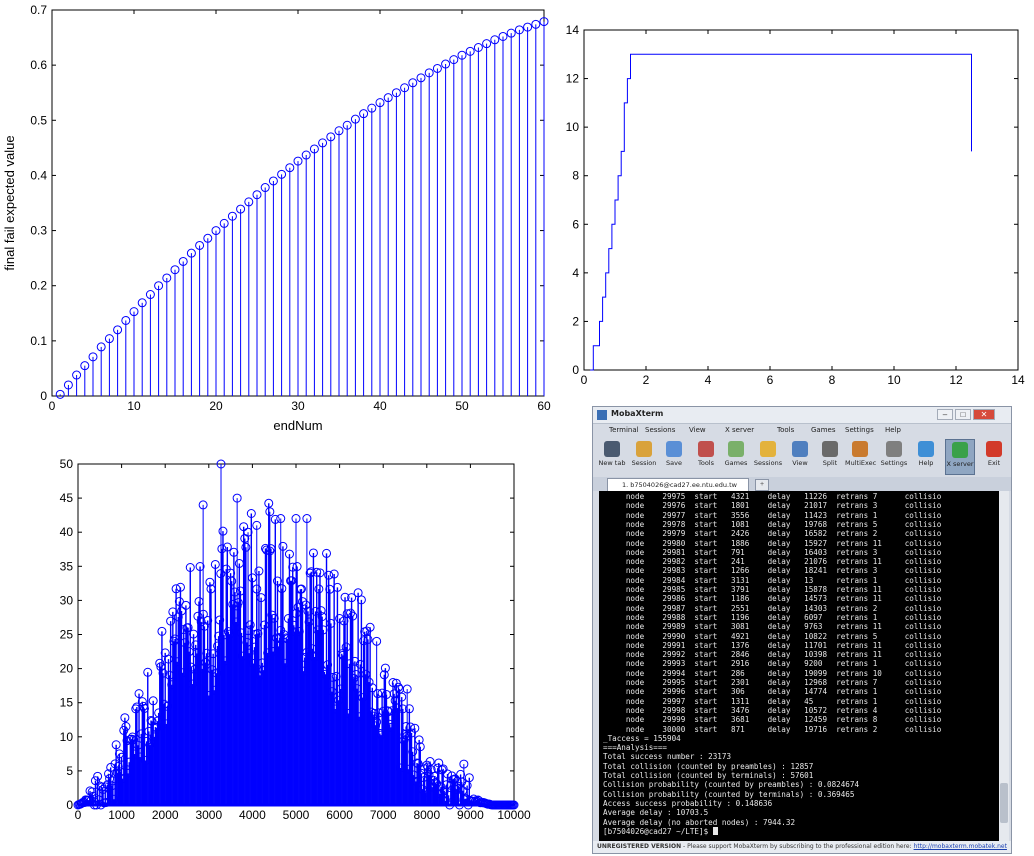  I want to click on toolbar-save-button: Save, so click(674, 457).